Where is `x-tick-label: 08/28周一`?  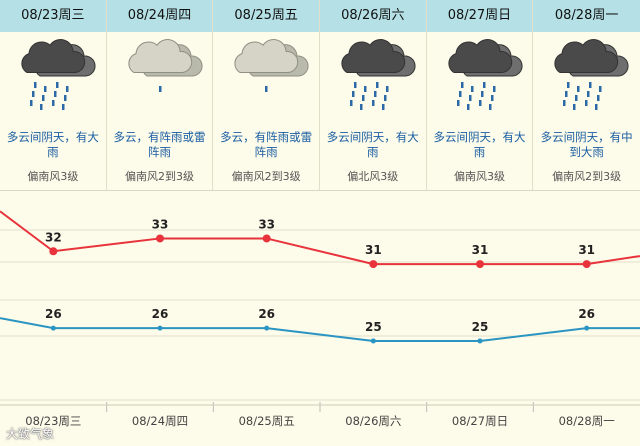 x-tick-label: 08/28周一 is located at coordinates (587, 421).